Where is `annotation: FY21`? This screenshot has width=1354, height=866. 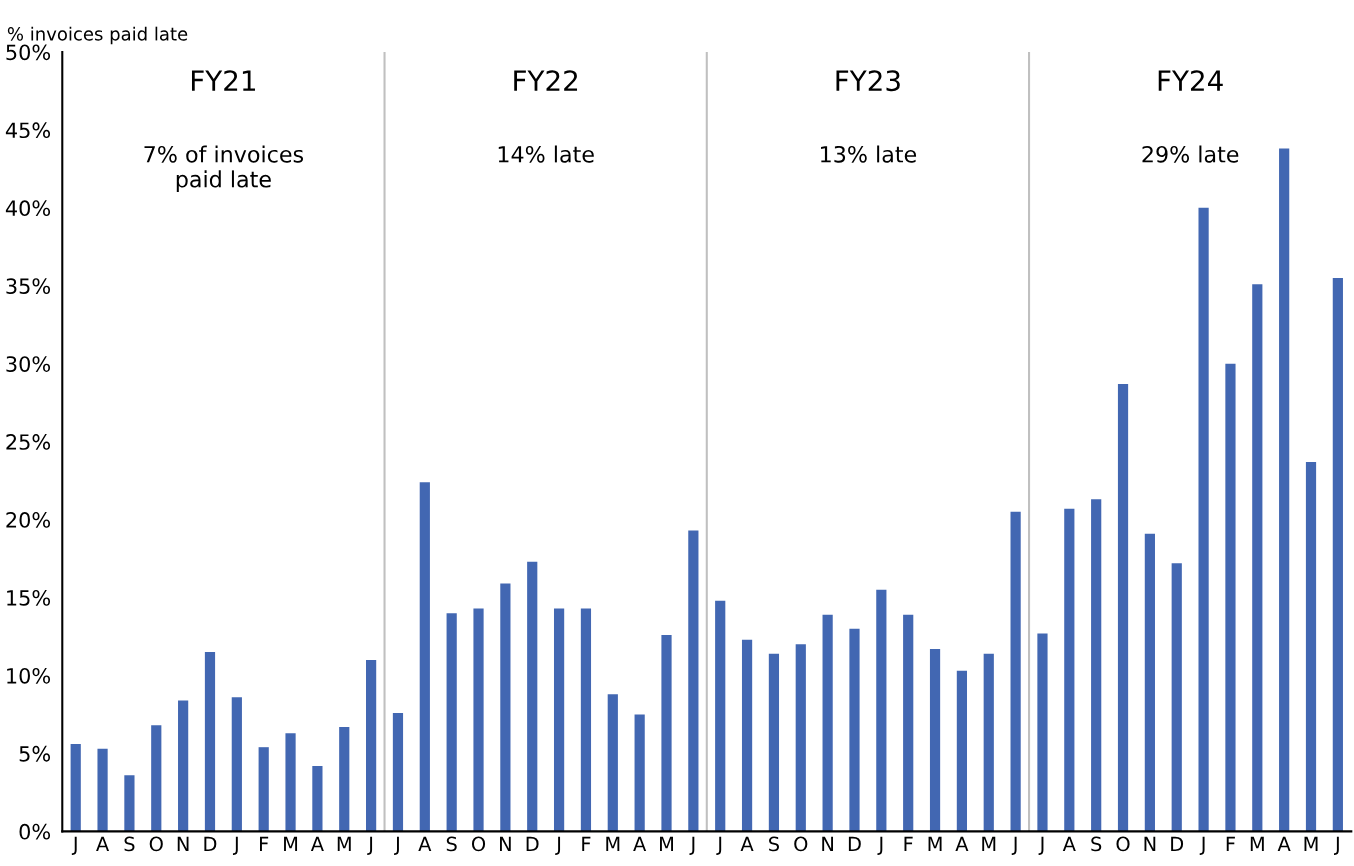
annotation: FY21 is located at coordinates (223, 80).